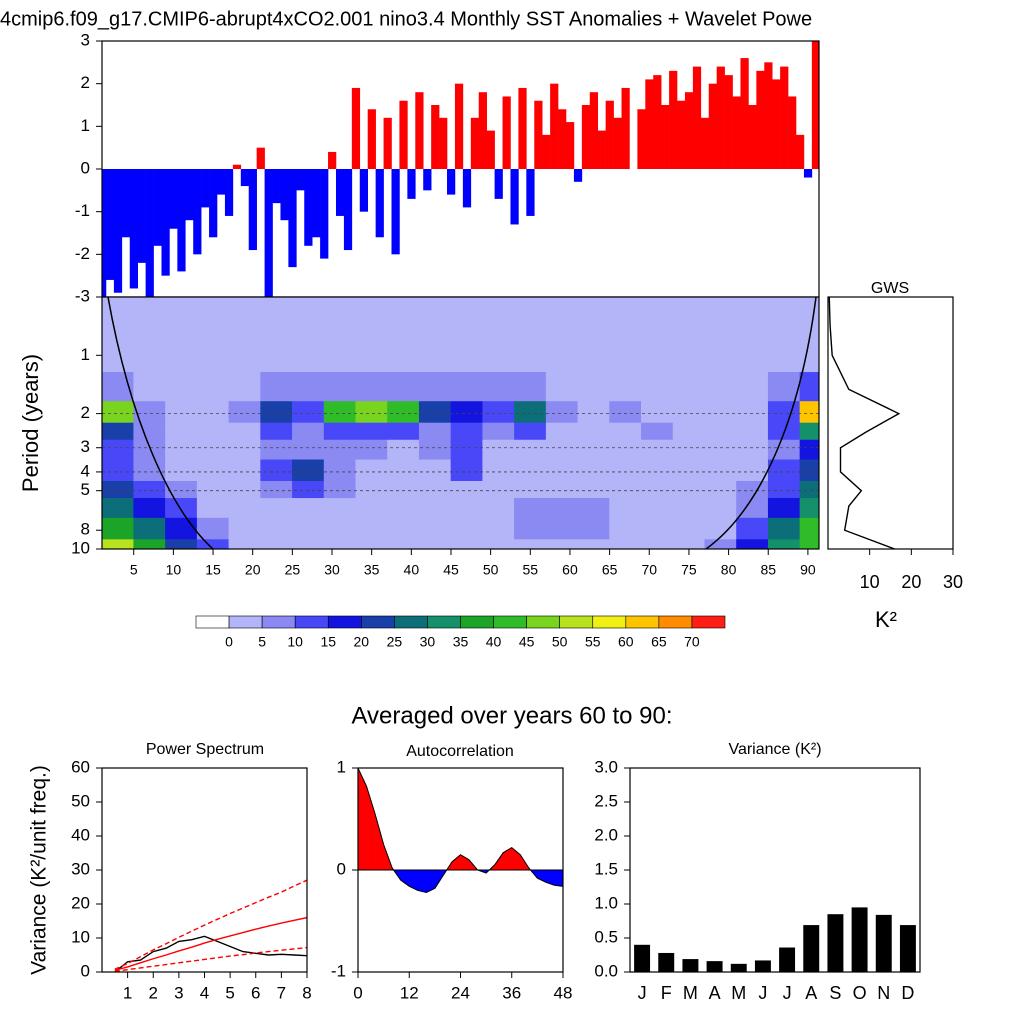  Describe the element at coordinates (85, 167) in the screenshot. I see `y-tick-label: 0` at that location.